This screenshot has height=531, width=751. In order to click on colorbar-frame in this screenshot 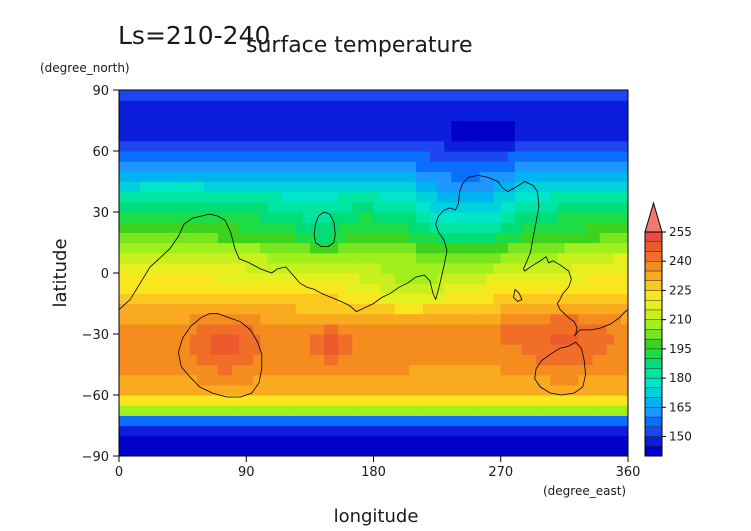, I will do `click(653, 344)`.